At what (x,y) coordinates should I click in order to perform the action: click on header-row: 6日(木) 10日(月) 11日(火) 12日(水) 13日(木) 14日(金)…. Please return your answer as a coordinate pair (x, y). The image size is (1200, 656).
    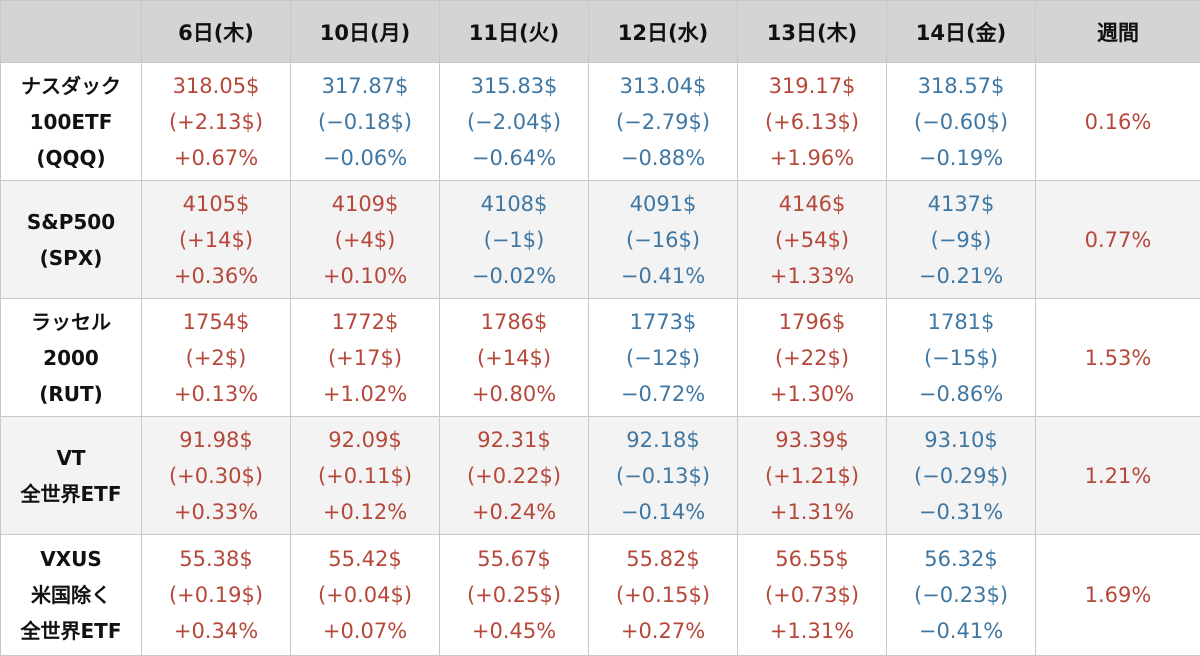
    Looking at the image, I should click on (600, 32).